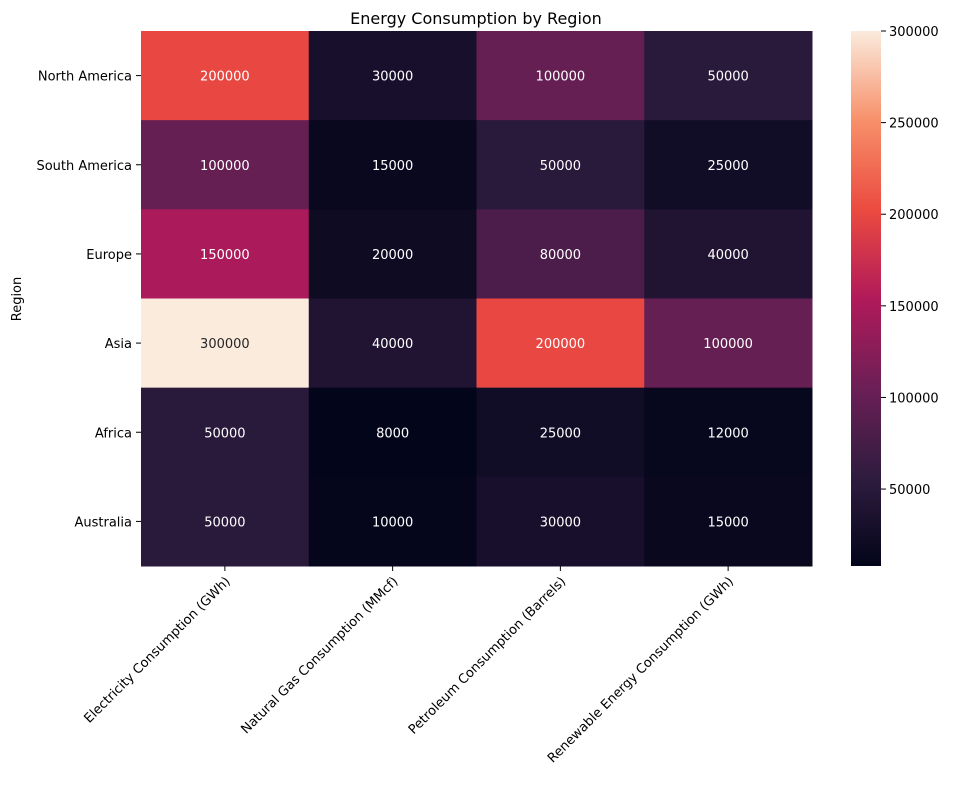 This screenshot has height=790, width=953. What do you see at coordinates (909, 490) in the screenshot?
I see `colorbar-tick-label: 50000` at bounding box center [909, 490].